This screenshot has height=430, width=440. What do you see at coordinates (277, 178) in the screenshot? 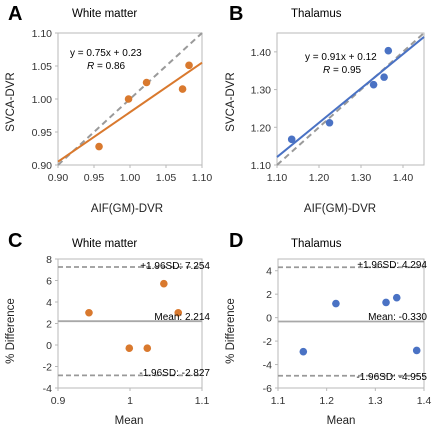
I see `panel-b-xtick-label: 1.10` at bounding box center [277, 178].